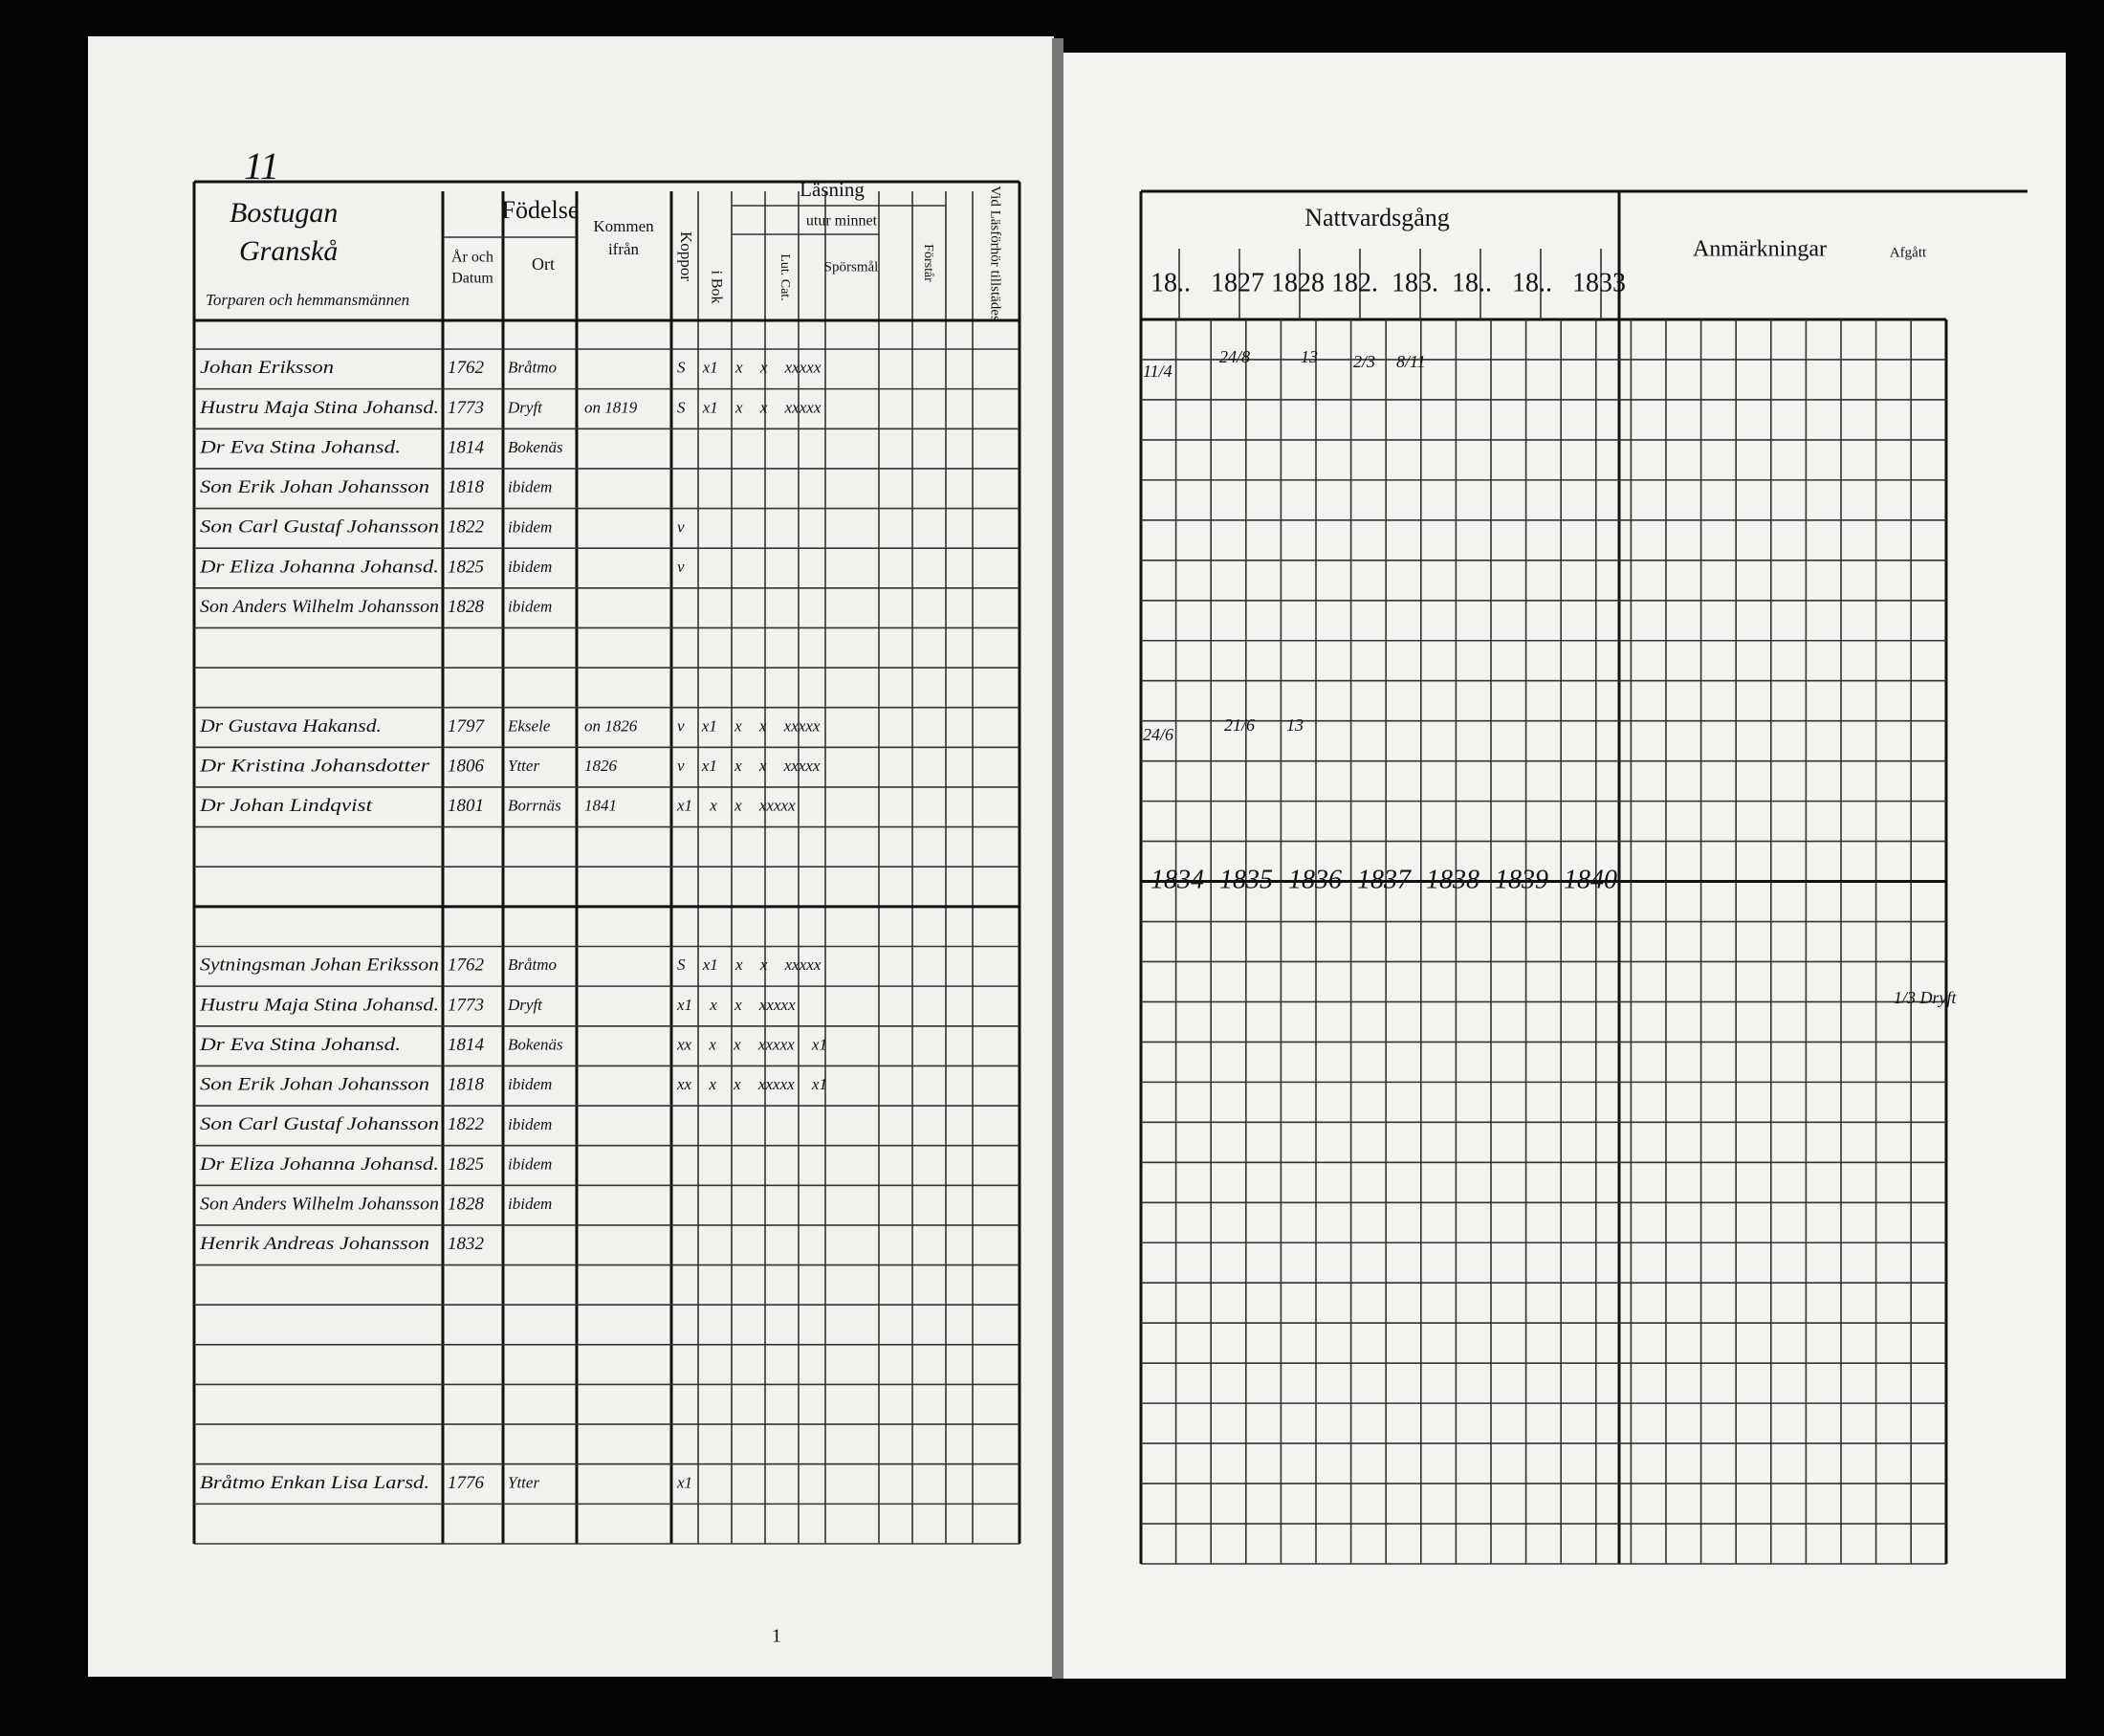 The image size is (2104, 1736). What do you see at coordinates (288, 251) in the screenshot?
I see `place: Granskå` at bounding box center [288, 251].